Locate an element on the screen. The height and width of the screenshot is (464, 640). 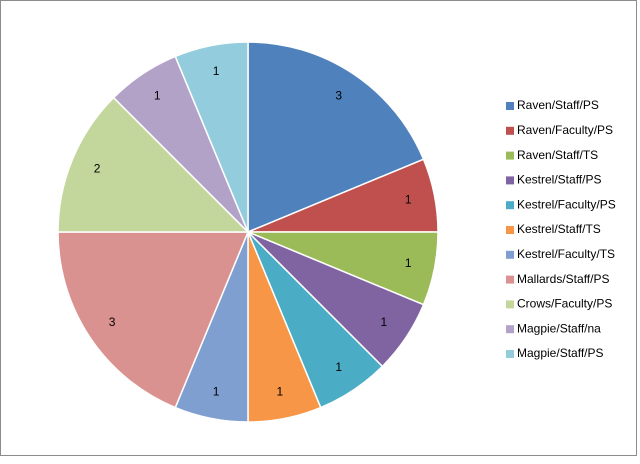
legend-label: Kestrel/Faculty/TS is located at coordinates (566, 254).